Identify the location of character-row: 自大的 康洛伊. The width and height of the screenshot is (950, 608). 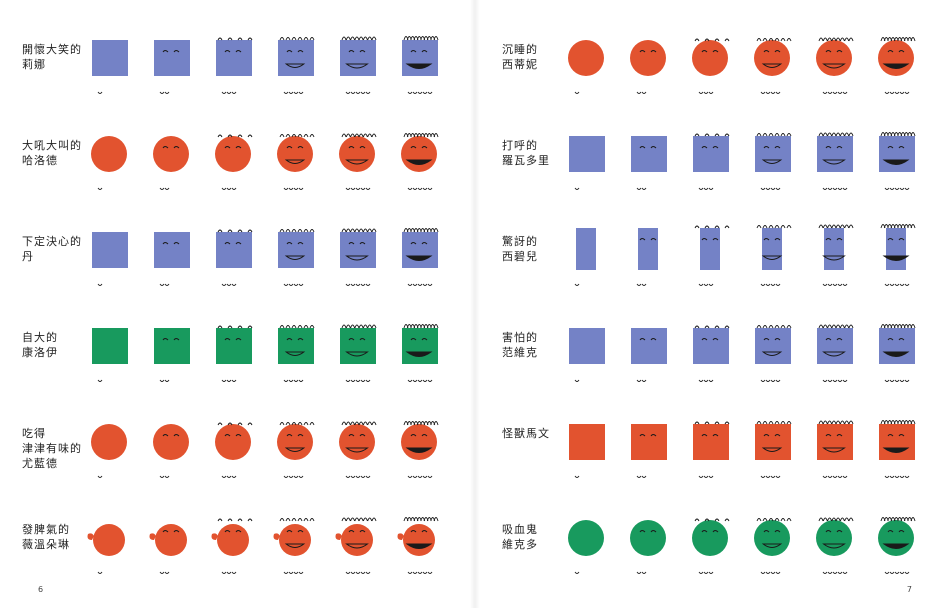
(237, 363).